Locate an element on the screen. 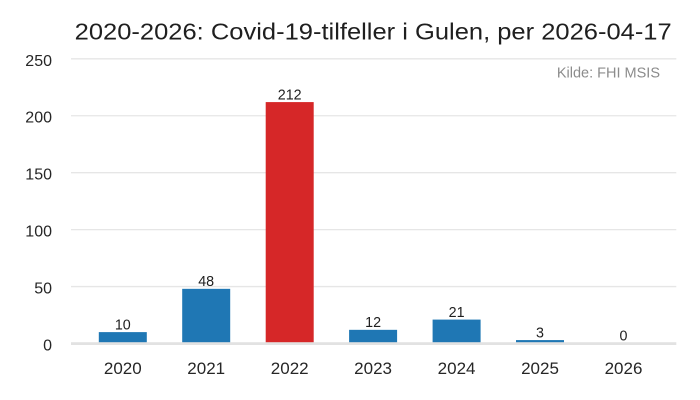 This screenshot has width=700, height=400. svg-text: 250 is located at coordinates (38, 61).